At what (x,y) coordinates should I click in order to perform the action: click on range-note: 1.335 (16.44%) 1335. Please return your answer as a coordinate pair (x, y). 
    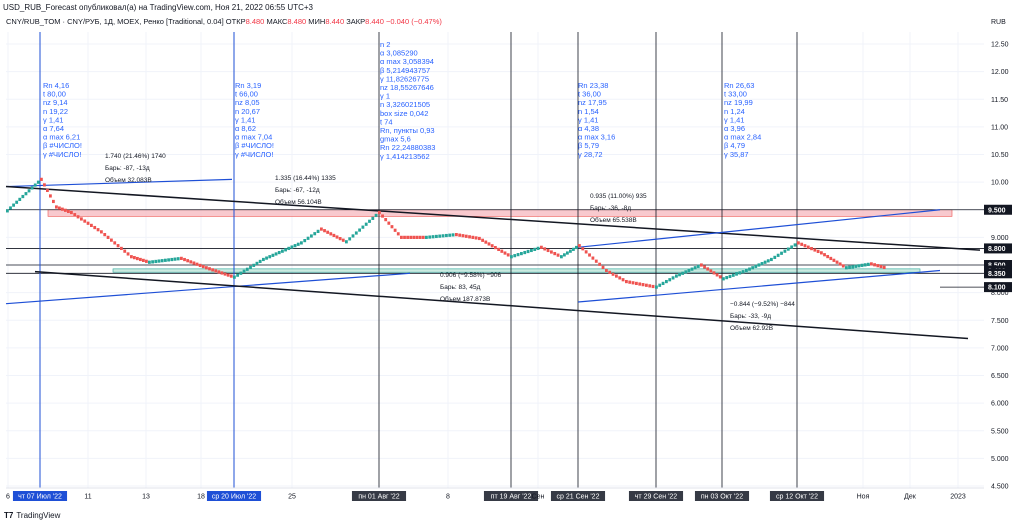
    Looking at the image, I should click on (305, 178).